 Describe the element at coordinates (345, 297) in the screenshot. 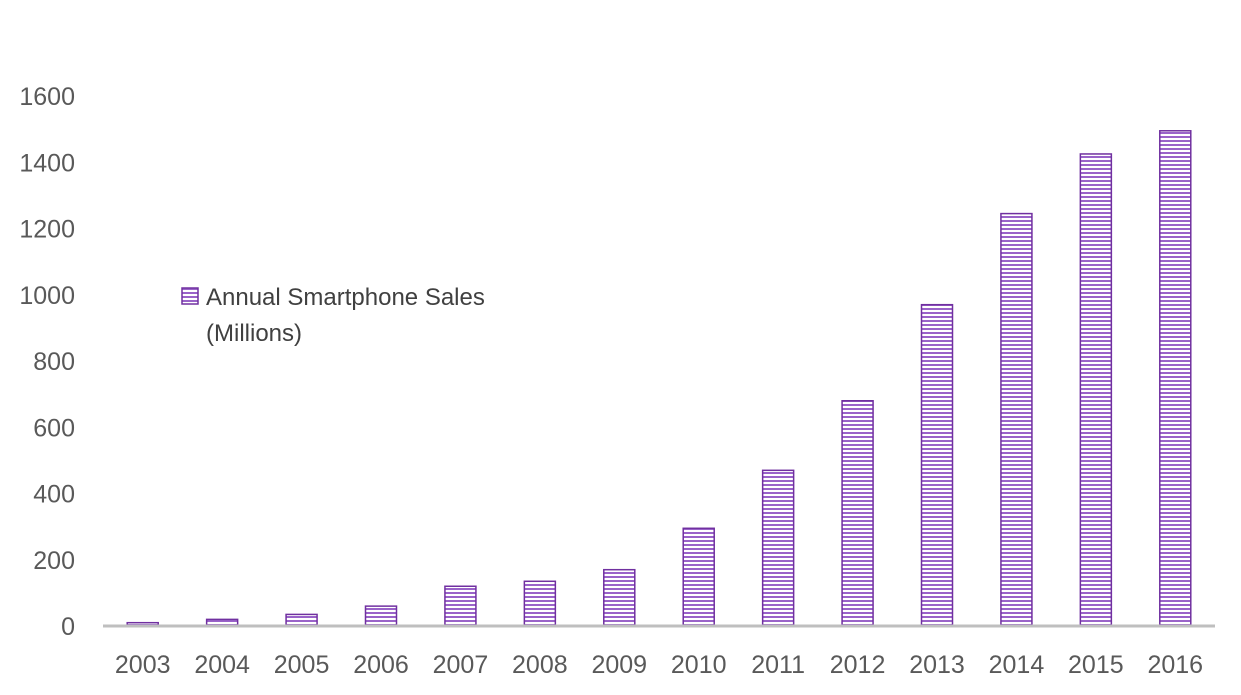

I see `legend-label-line1: Annual Smartphone Sales` at that location.